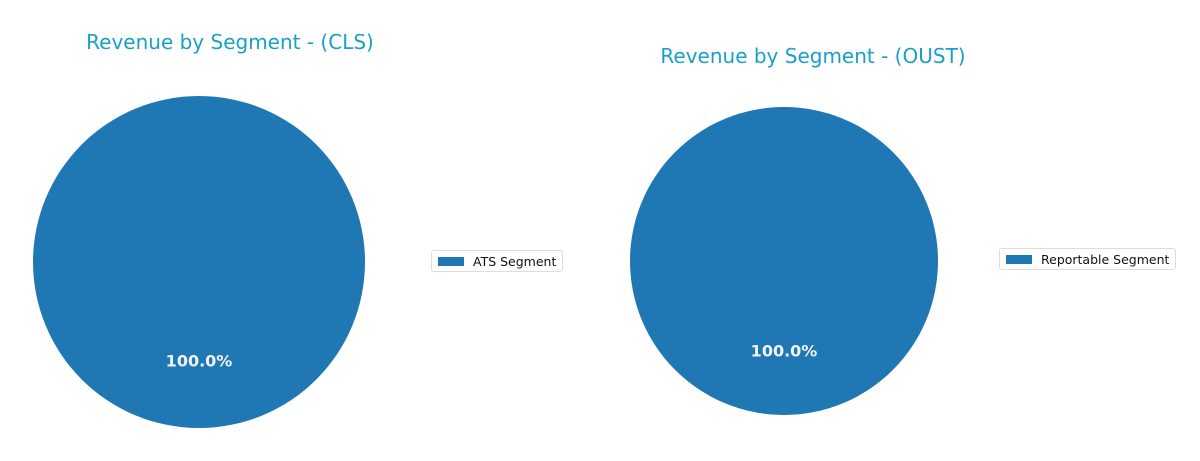 The image size is (1200, 461). What do you see at coordinates (515, 261) in the screenshot?
I see `legend-label: ATS Segment` at bounding box center [515, 261].